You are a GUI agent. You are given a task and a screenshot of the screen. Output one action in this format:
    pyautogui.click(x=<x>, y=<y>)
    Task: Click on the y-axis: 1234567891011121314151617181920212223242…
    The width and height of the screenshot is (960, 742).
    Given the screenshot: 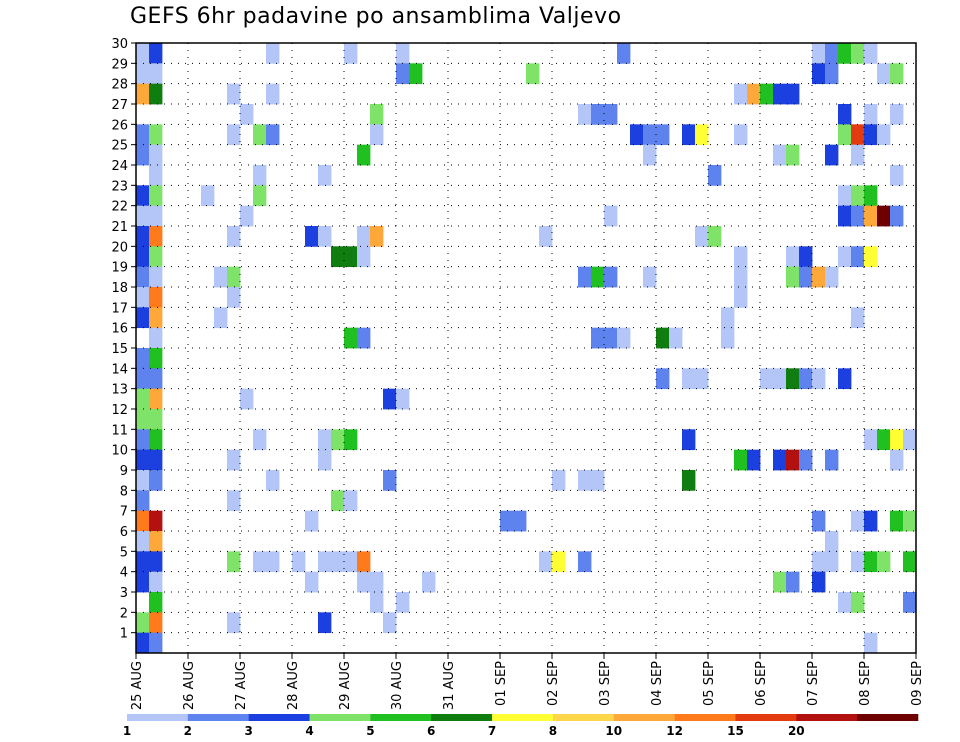 What is the action you would take?
    pyautogui.click(x=123, y=339)
    